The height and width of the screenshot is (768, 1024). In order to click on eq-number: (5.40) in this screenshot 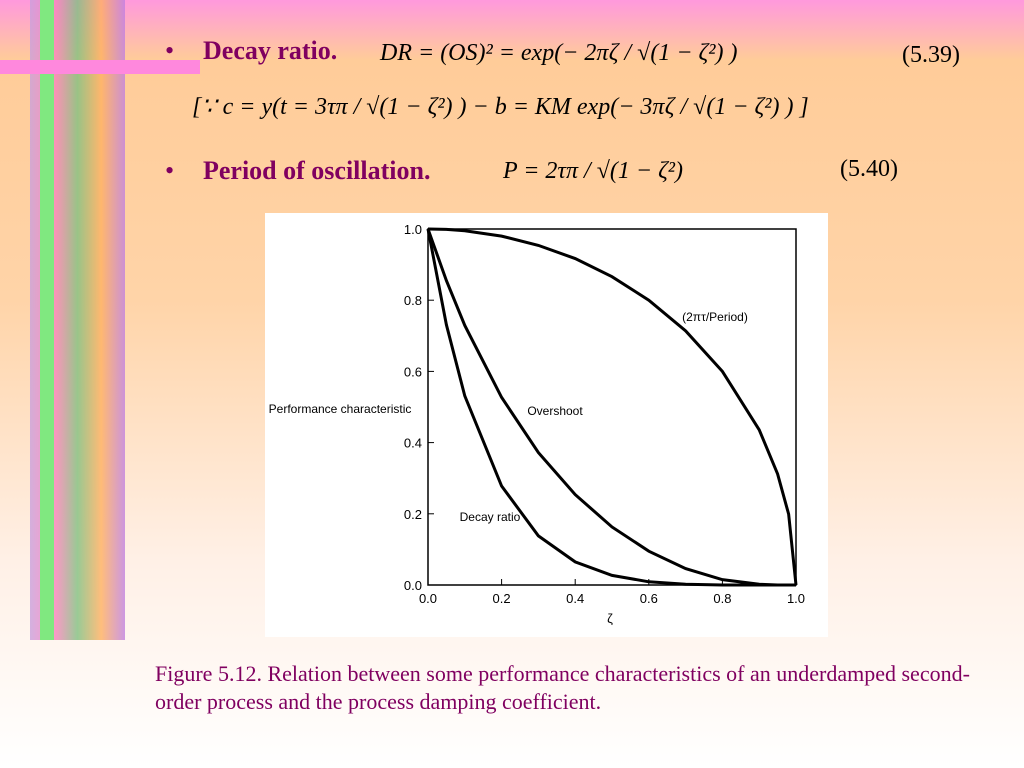, I will do `click(869, 169)`.